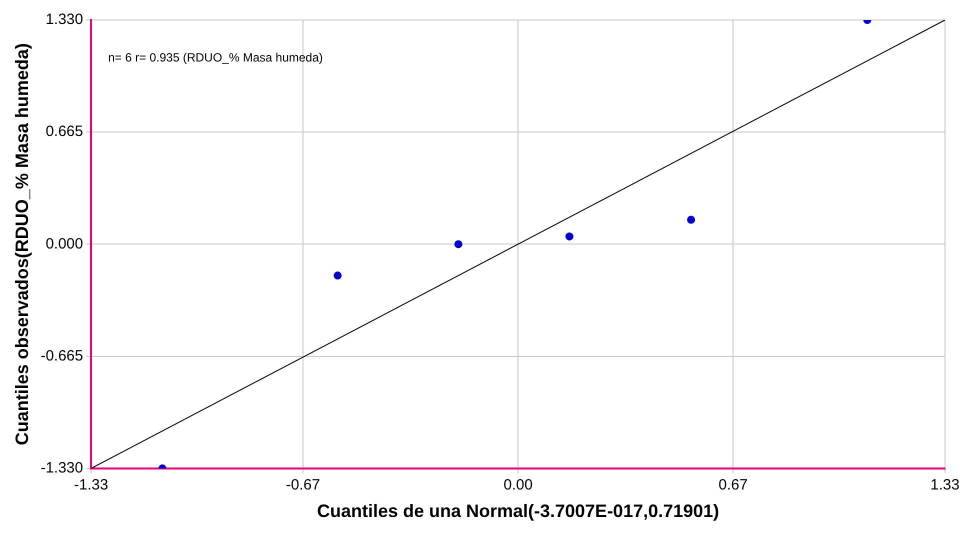 This screenshot has width=973, height=535. I want to click on y-tick-label: -0.665, so click(62, 355).